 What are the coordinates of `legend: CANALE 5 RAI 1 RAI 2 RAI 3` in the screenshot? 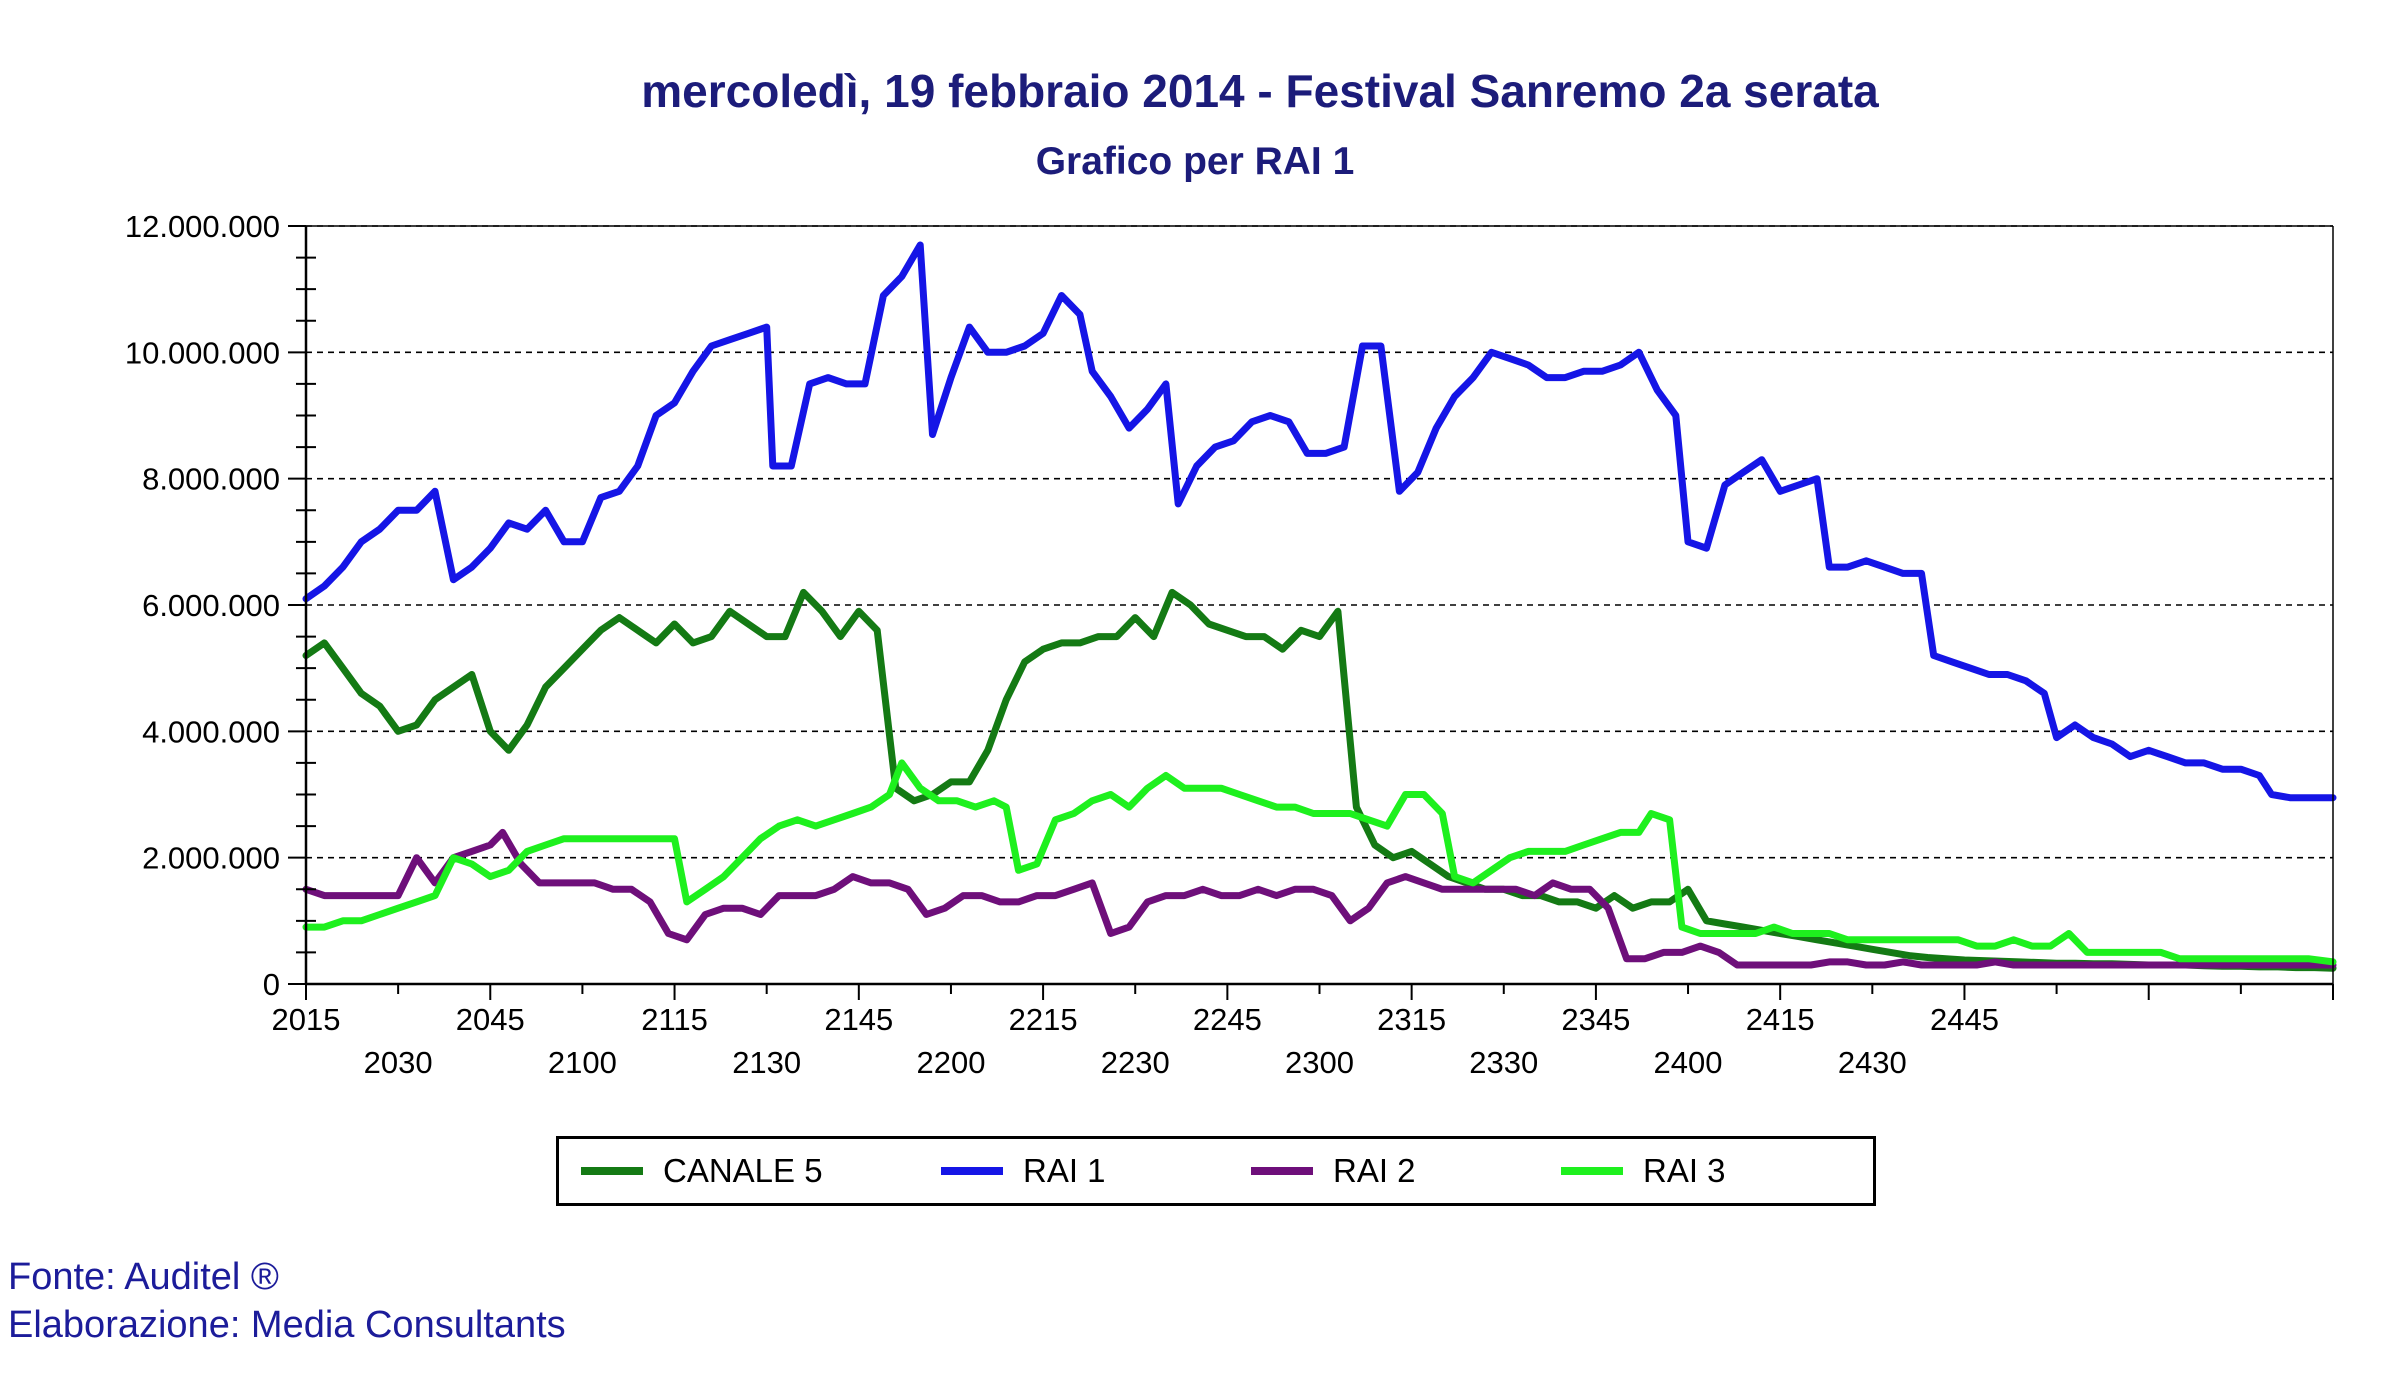 It's located at (1216, 1171).